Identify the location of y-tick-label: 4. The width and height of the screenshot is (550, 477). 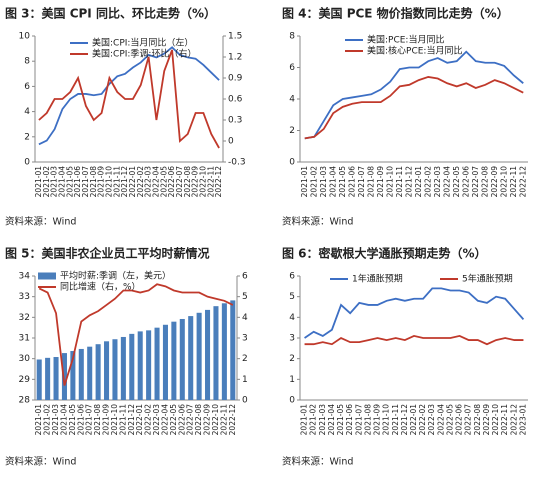
(292, 100).